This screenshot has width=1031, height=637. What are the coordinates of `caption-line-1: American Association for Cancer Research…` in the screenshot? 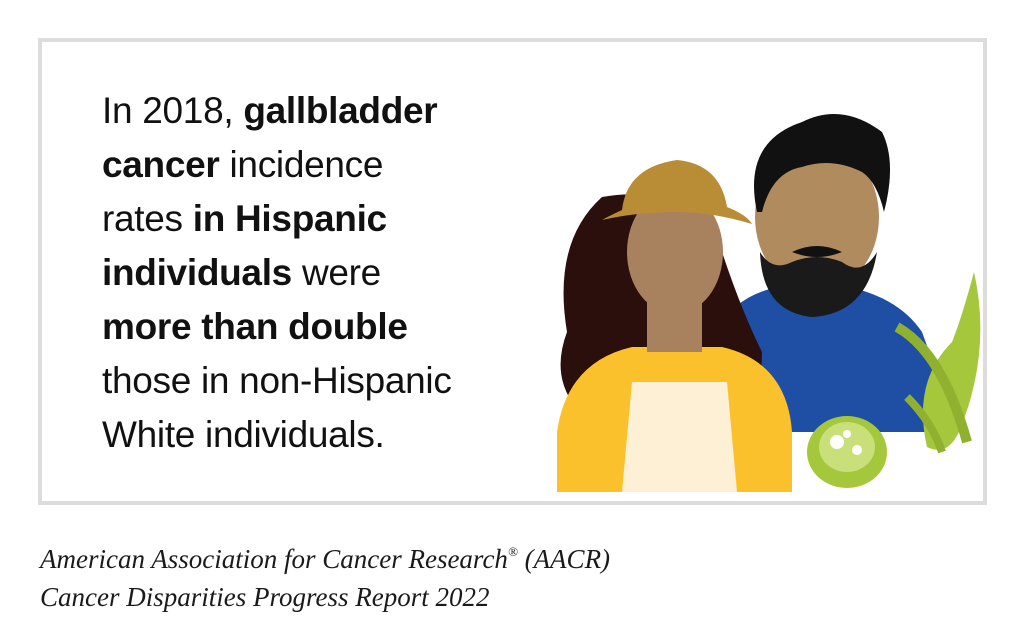 It's located at (325, 559).